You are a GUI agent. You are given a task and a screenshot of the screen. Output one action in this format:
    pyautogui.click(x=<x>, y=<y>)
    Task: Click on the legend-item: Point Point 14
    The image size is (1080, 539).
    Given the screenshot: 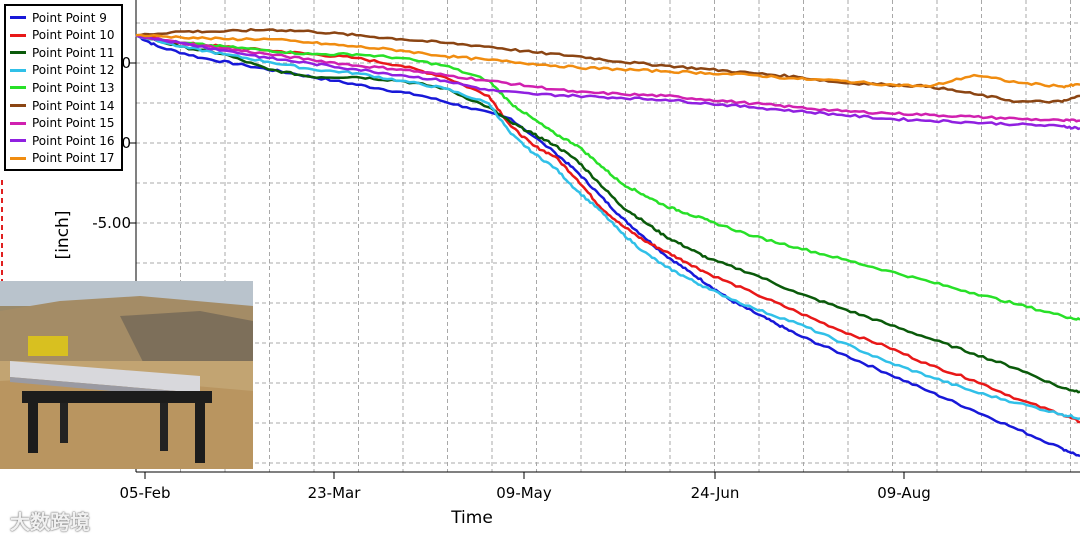 What is the action you would take?
    pyautogui.click(x=62, y=105)
    